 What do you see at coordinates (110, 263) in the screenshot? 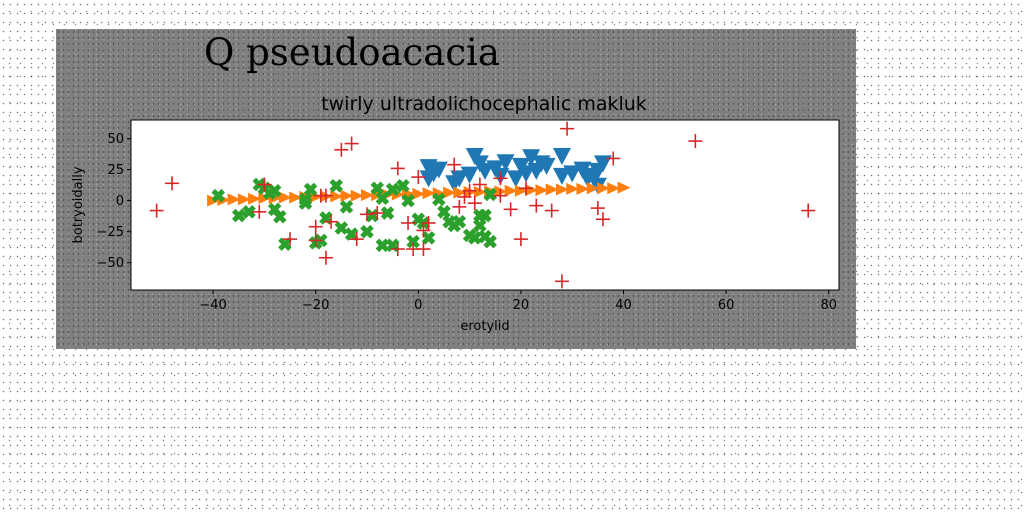
I see `y-tick-label-0: −50` at bounding box center [110, 263].